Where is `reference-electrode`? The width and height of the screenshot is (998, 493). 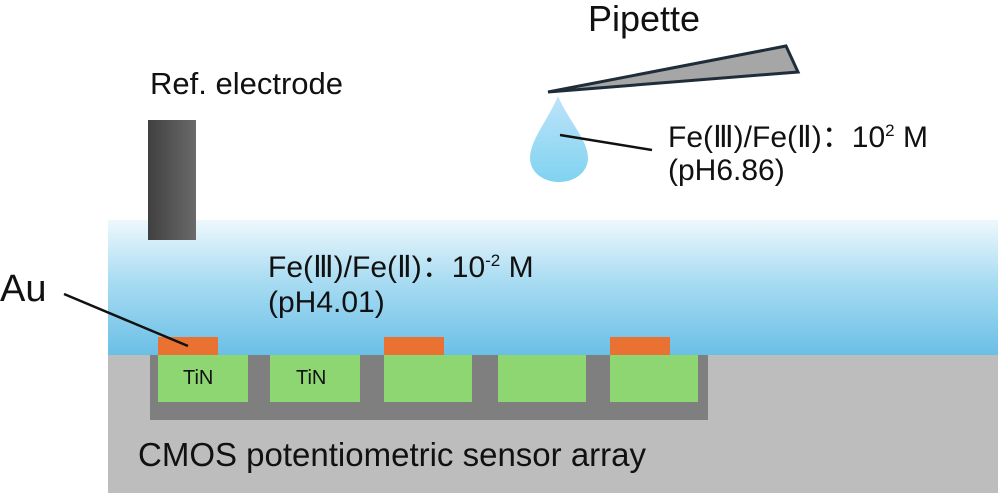
reference-electrode is located at coordinates (172, 180).